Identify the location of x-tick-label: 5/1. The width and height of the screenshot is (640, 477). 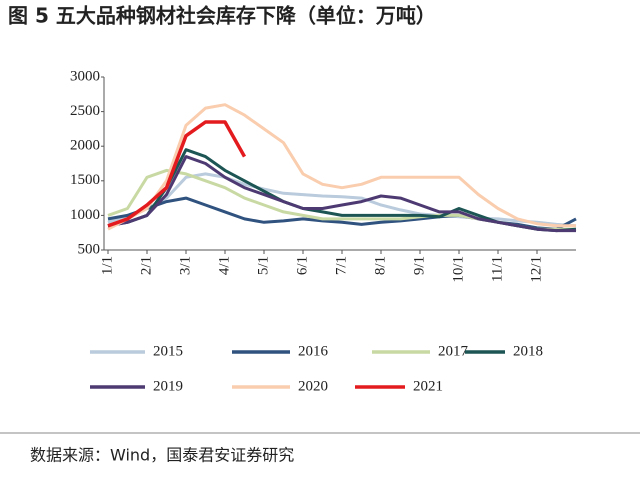
(263, 265).